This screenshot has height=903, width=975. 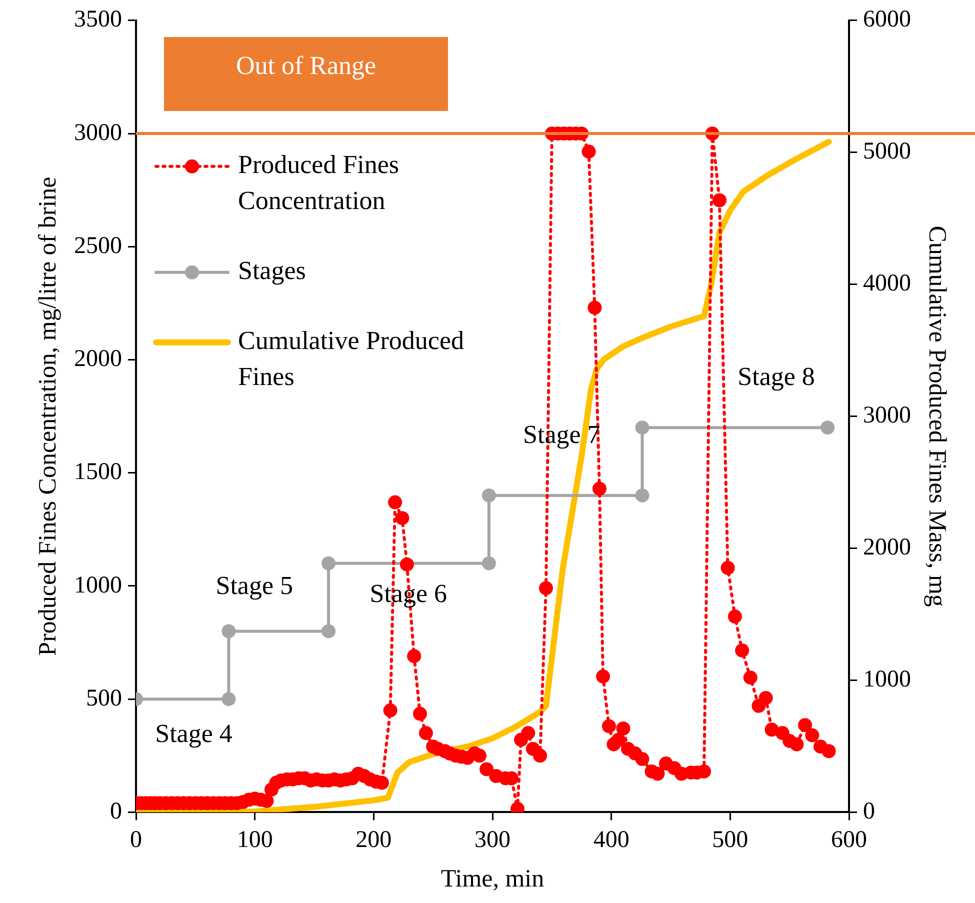 I want to click on x-tick-label: 200, so click(x=374, y=839).